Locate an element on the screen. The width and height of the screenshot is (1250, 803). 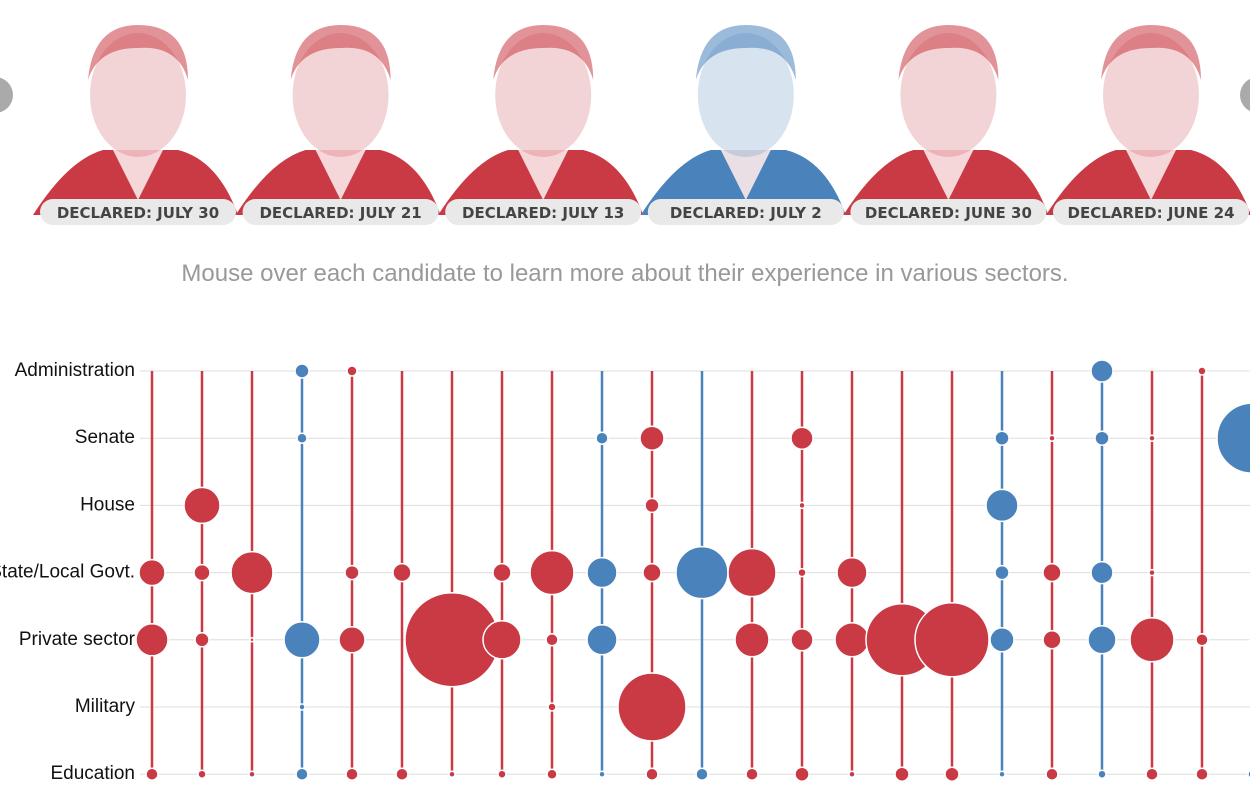
portrait-hair is located at coordinates (948, 52).